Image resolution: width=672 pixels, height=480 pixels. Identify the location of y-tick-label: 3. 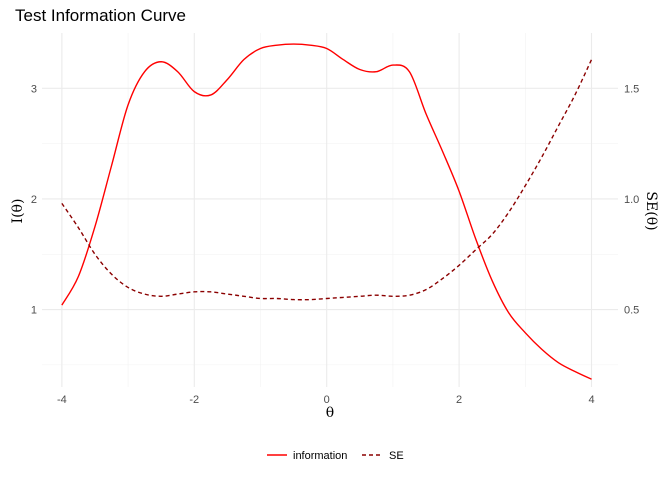
(34, 89).